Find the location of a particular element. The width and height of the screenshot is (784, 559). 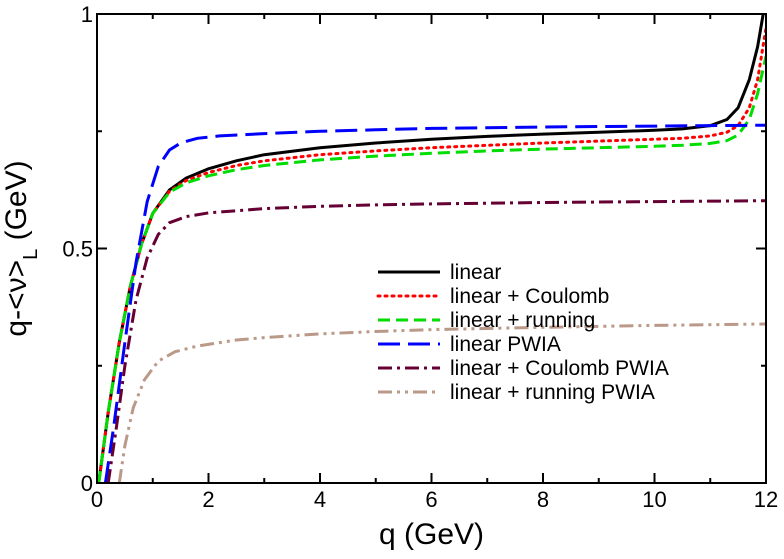

x-tick-label: 6 is located at coordinates (431, 499).